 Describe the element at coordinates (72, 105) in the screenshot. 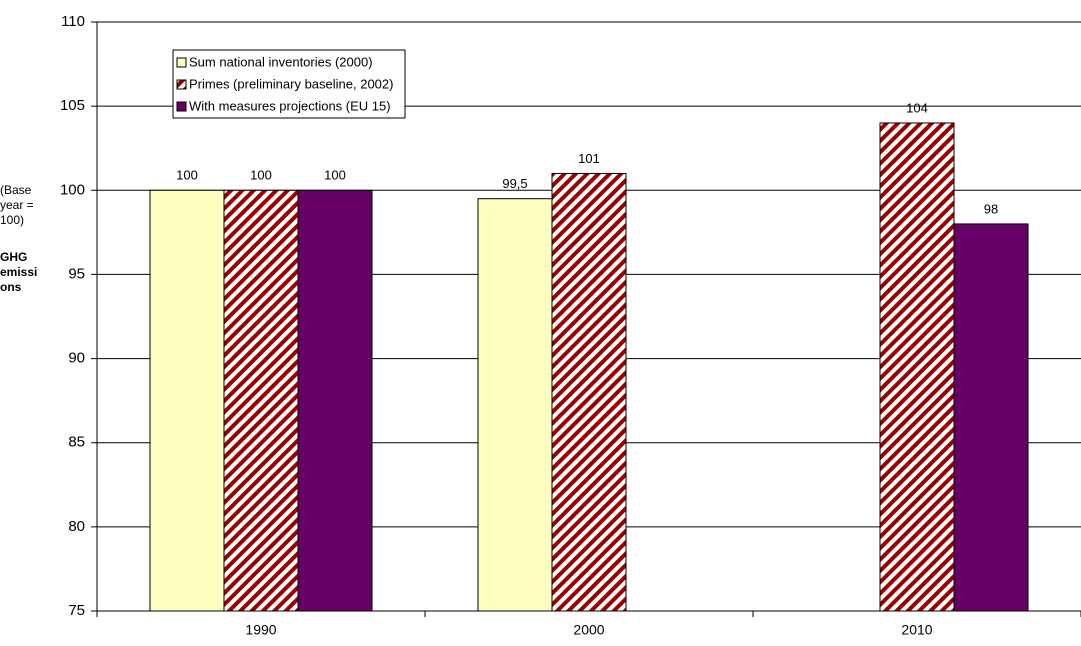

I see `y-tick-label: 105` at that location.